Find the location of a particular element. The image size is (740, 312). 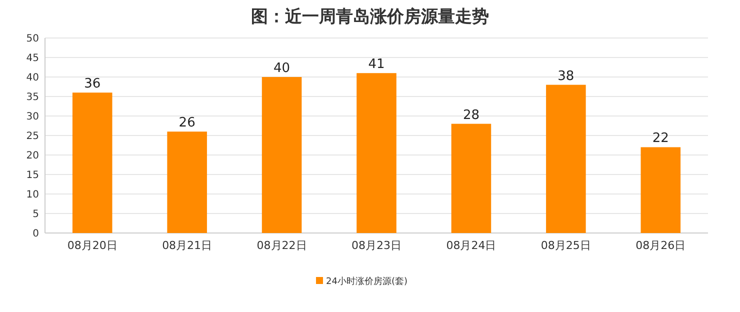

data-label: 22 is located at coordinates (660, 138).